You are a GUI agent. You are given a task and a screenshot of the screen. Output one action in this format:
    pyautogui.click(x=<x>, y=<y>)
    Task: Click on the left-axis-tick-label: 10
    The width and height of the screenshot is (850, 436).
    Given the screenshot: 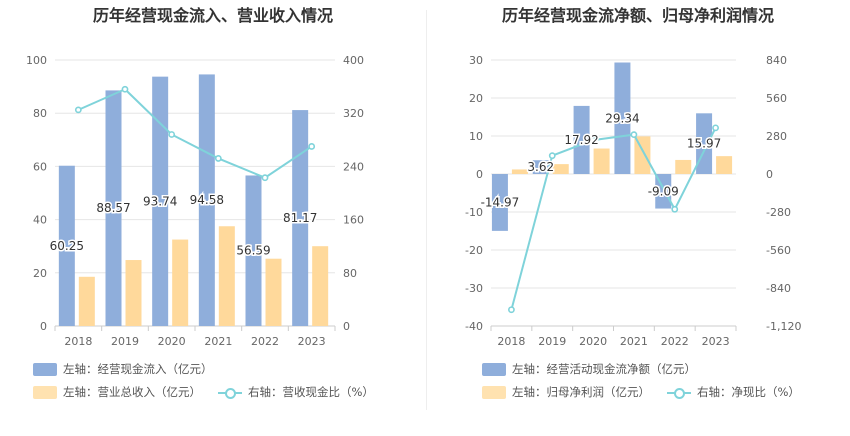 What is the action you would take?
    pyautogui.click(x=476, y=136)
    